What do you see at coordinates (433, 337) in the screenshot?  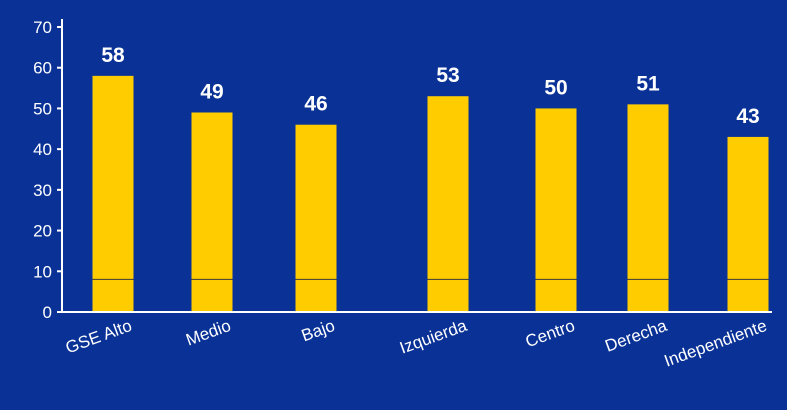 I see `x-tick-label-izquierda: Izquierda` at bounding box center [433, 337].